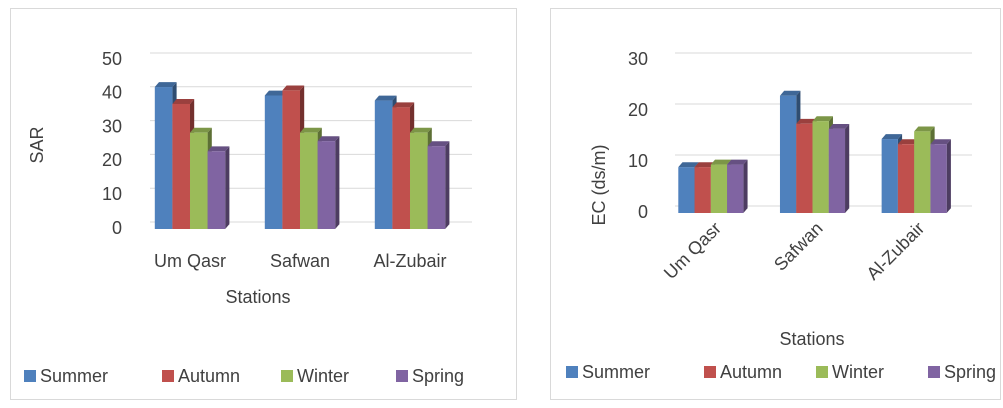 The height and width of the screenshot is (408, 1003). What do you see at coordinates (112, 93) in the screenshot?
I see `y-tick-label: 40` at bounding box center [112, 93].